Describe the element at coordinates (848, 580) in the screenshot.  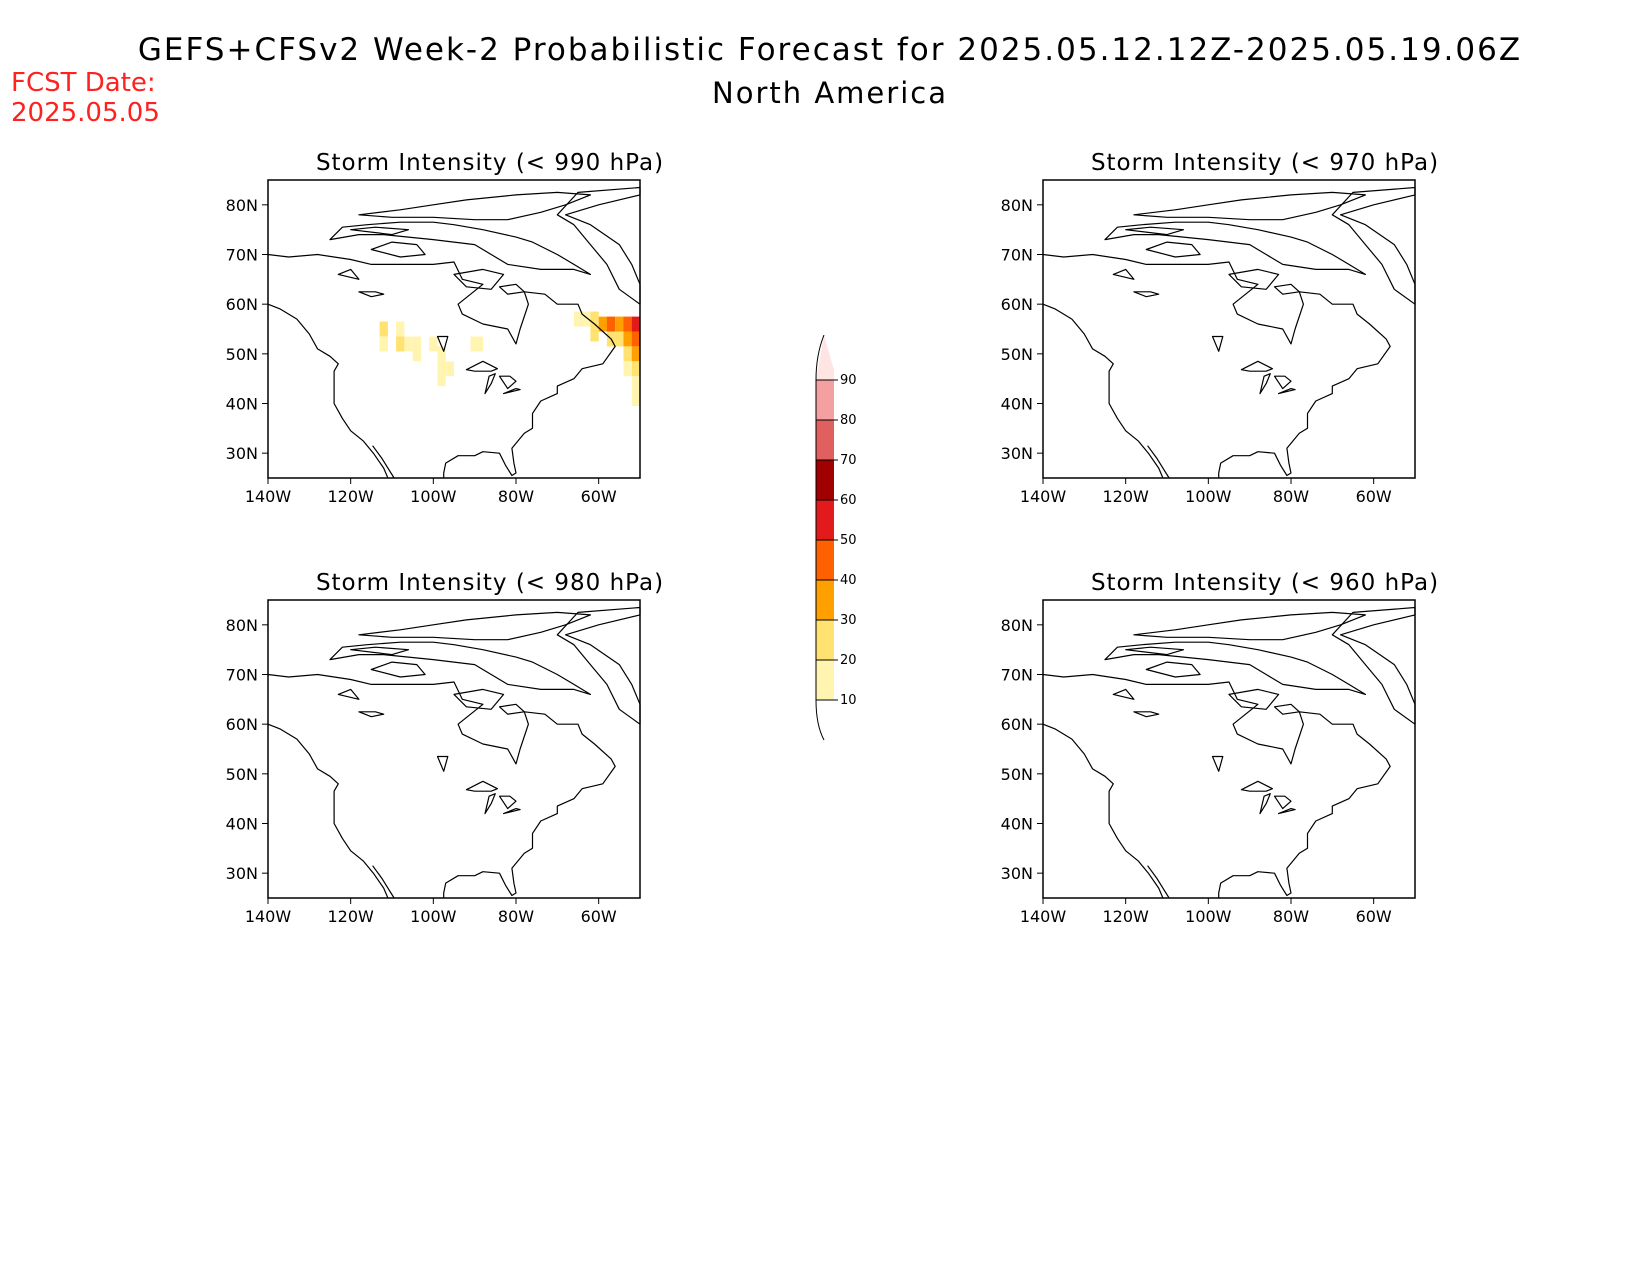
I see `colorbar-label: 40` at that location.